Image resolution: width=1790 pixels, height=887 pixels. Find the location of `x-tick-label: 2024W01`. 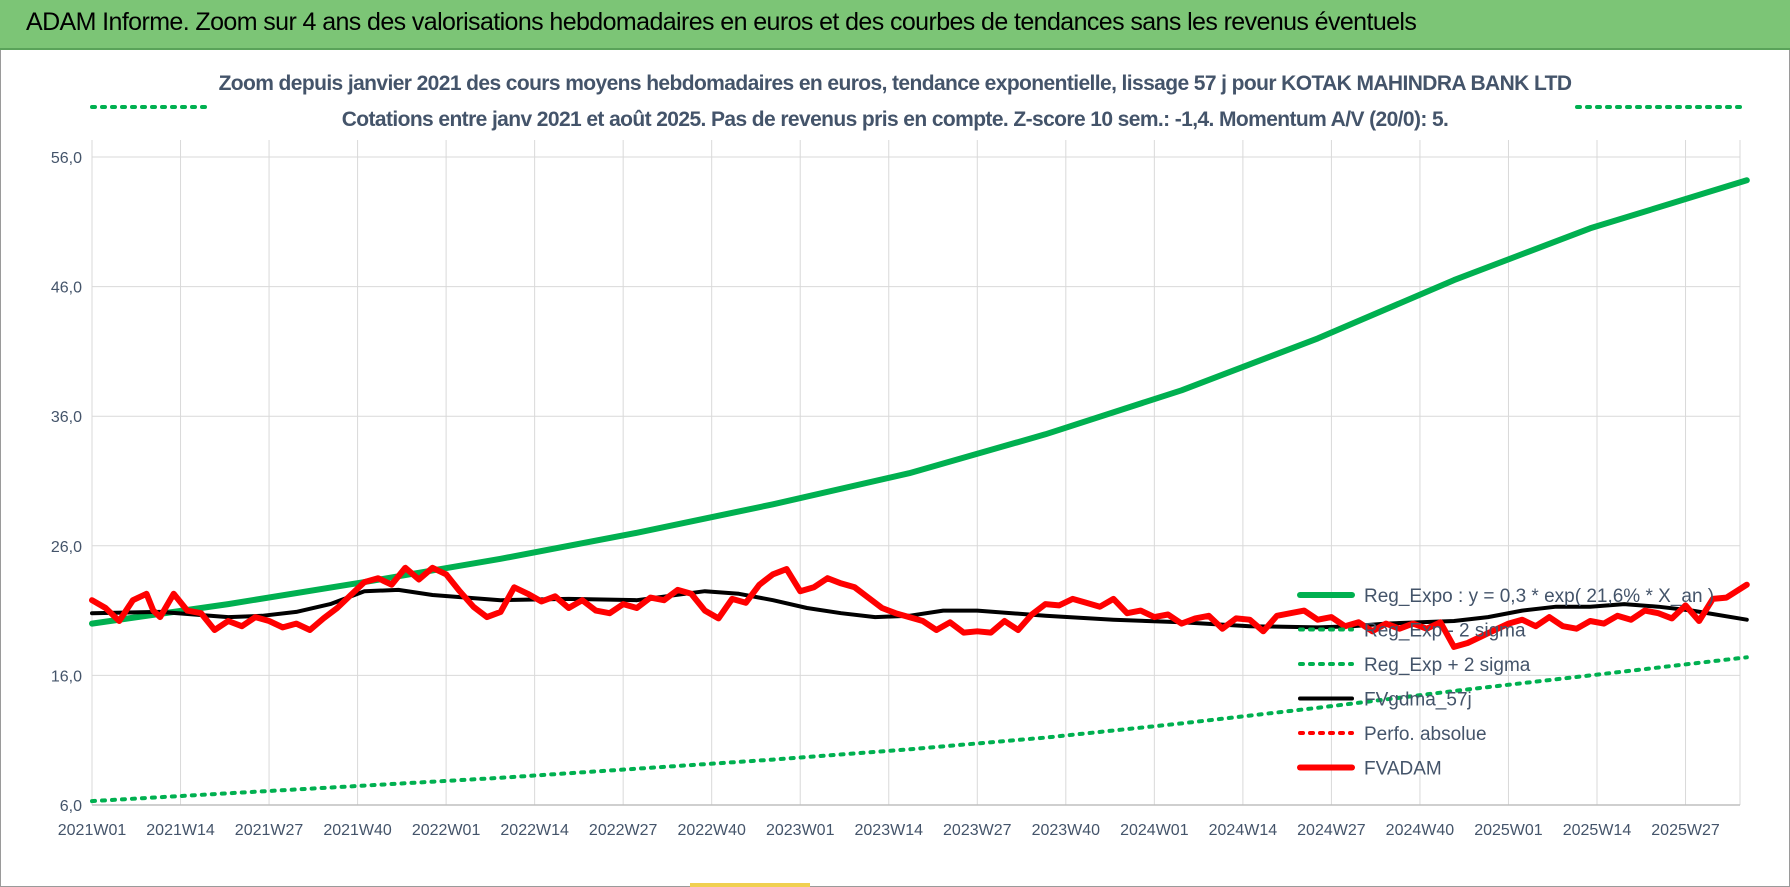

x-tick-label: 2024W01 is located at coordinates (1154, 830).